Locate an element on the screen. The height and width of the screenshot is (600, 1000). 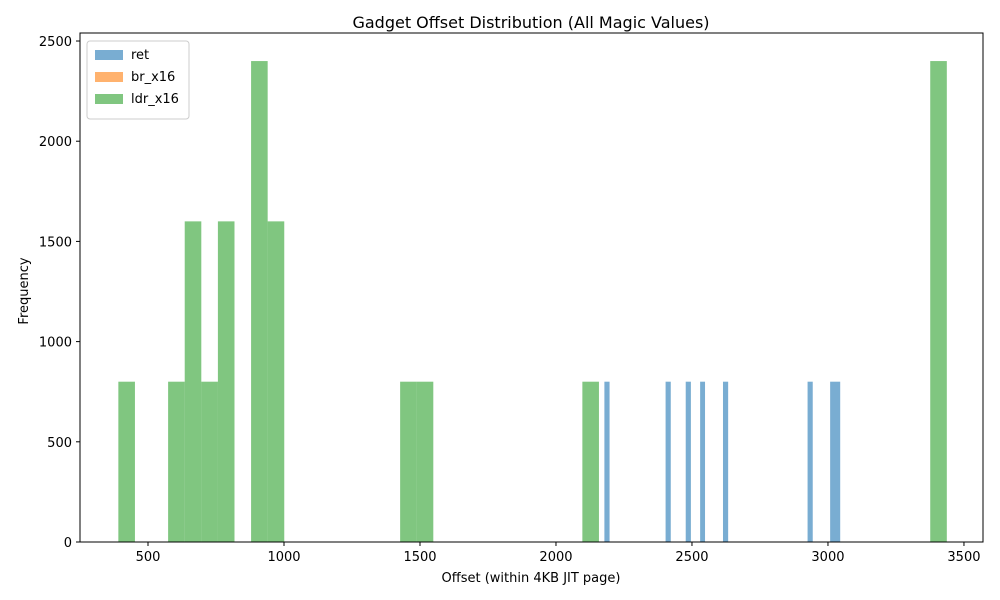
legend-label-br_x16: br_x16 is located at coordinates (153, 77).